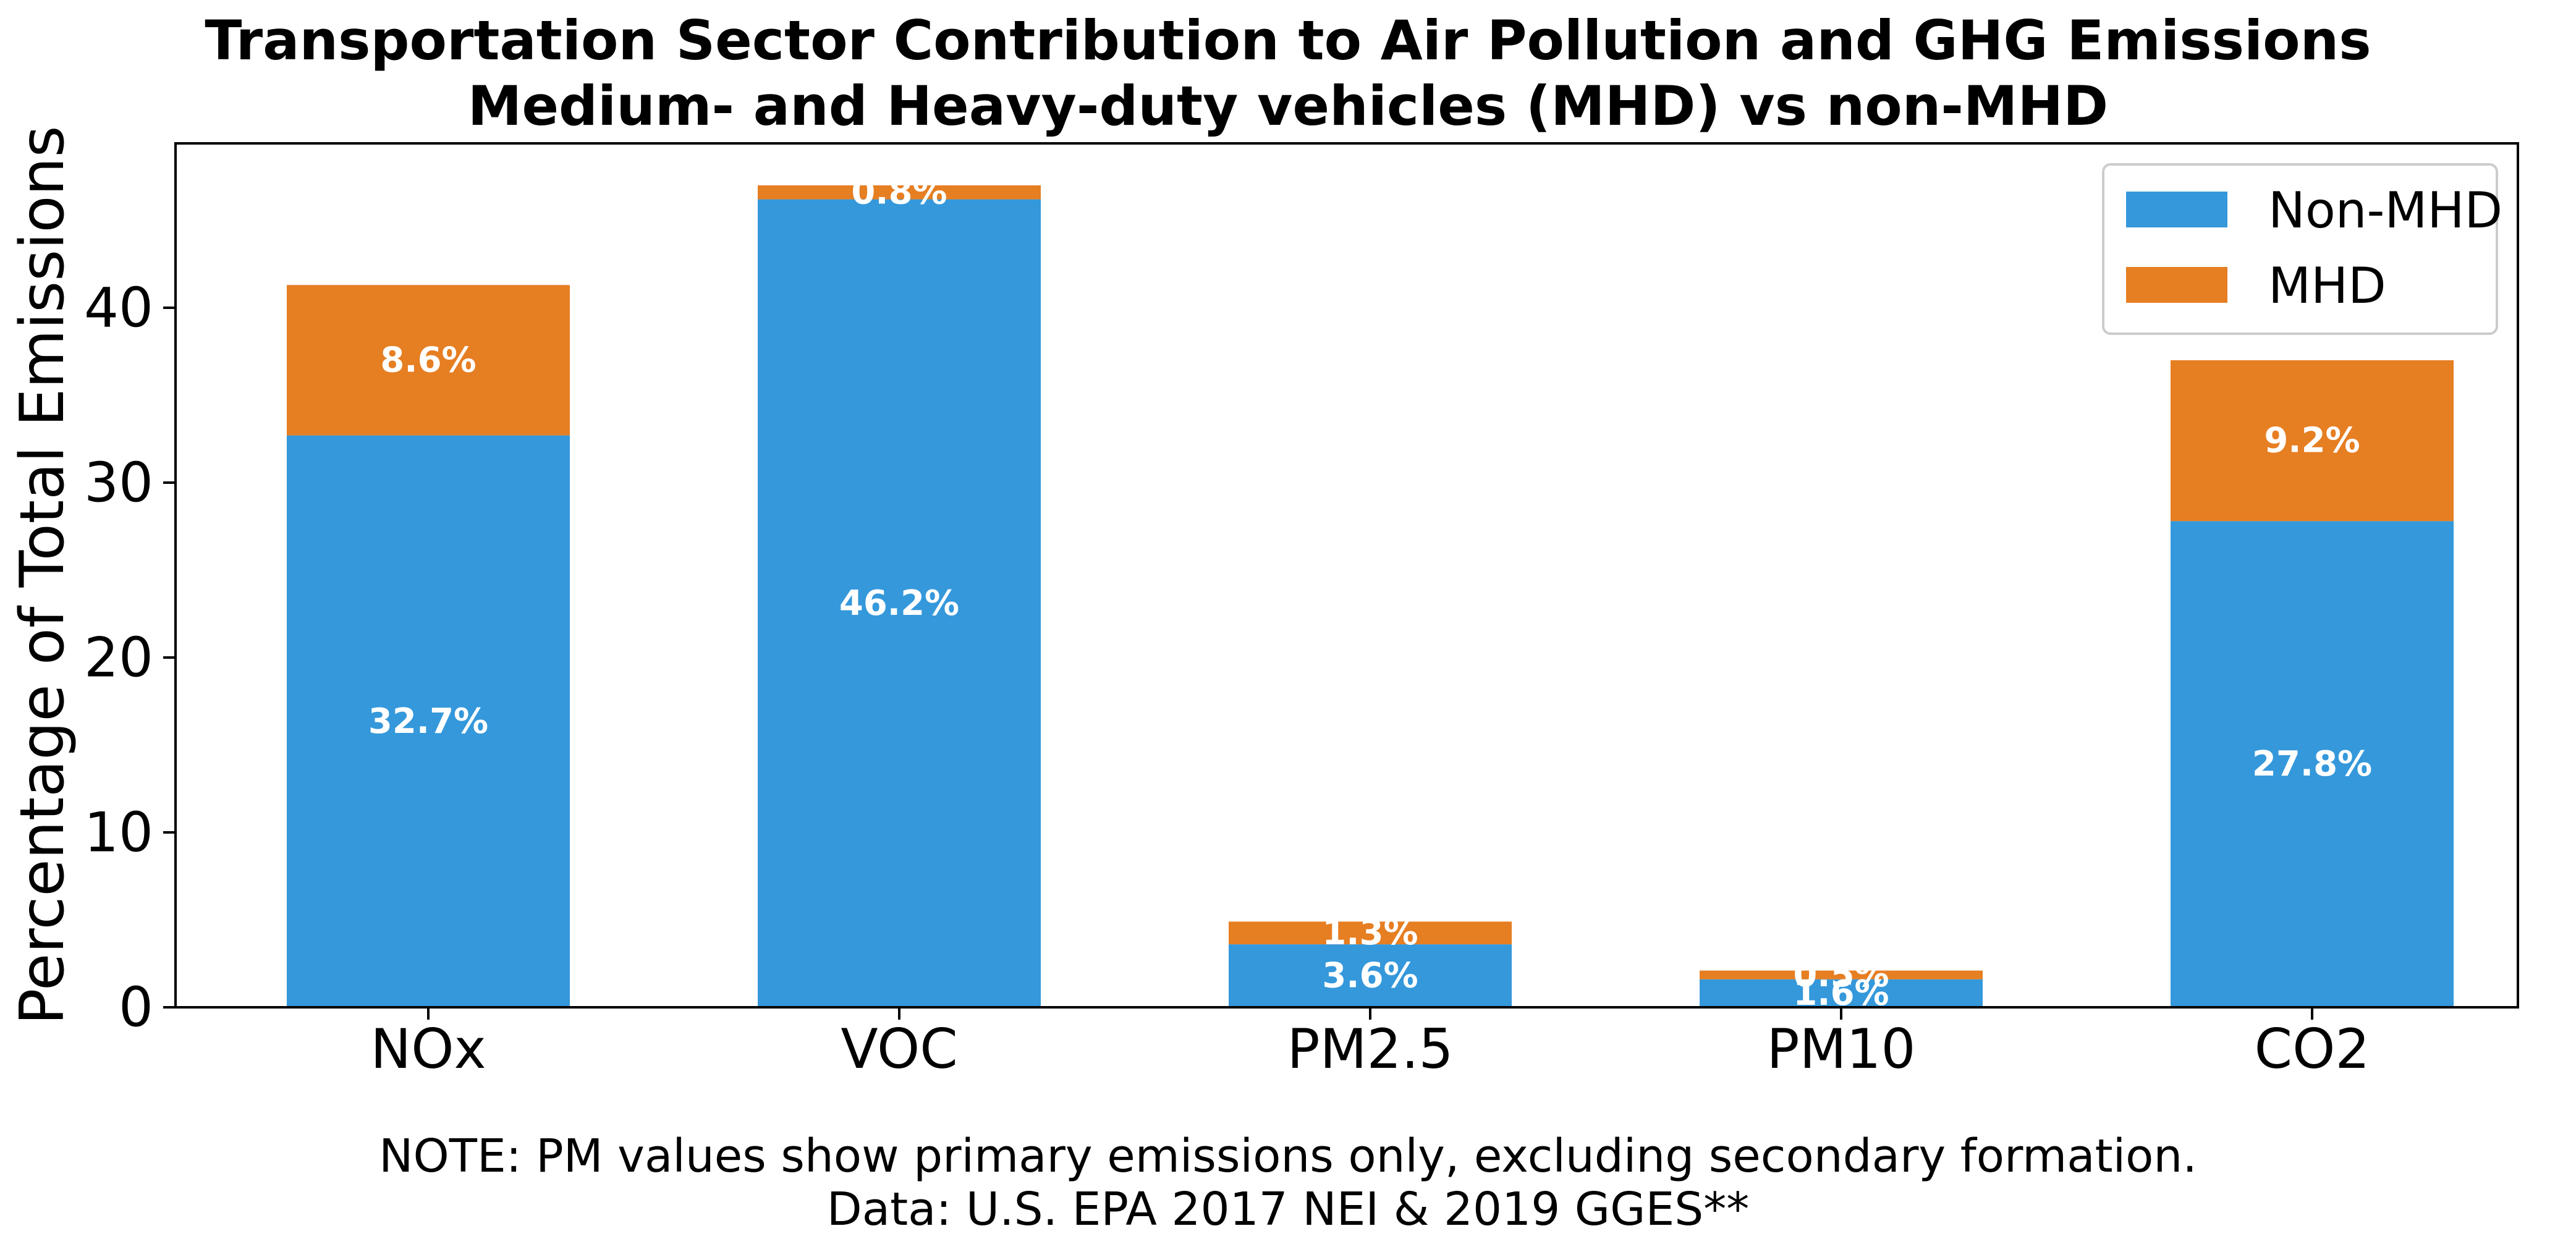 The width and height of the screenshot is (2576, 1252). I want to click on legend-label-mhd: MHD, so click(2327, 286).